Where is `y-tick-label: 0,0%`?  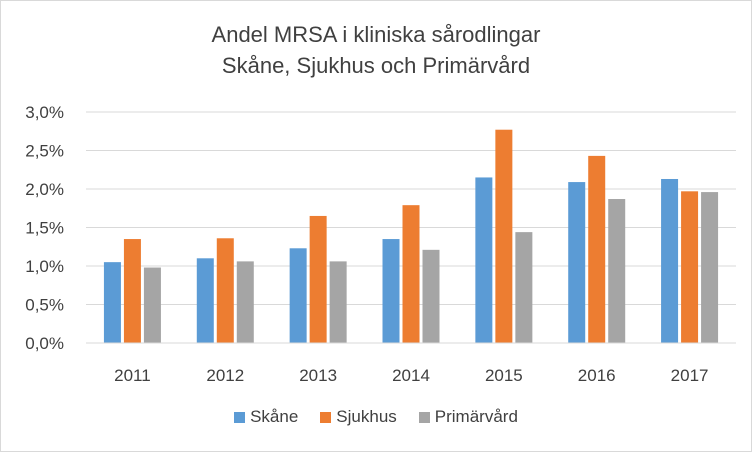 y-tick-label: 0,0% is located at coordinates (44, 343).